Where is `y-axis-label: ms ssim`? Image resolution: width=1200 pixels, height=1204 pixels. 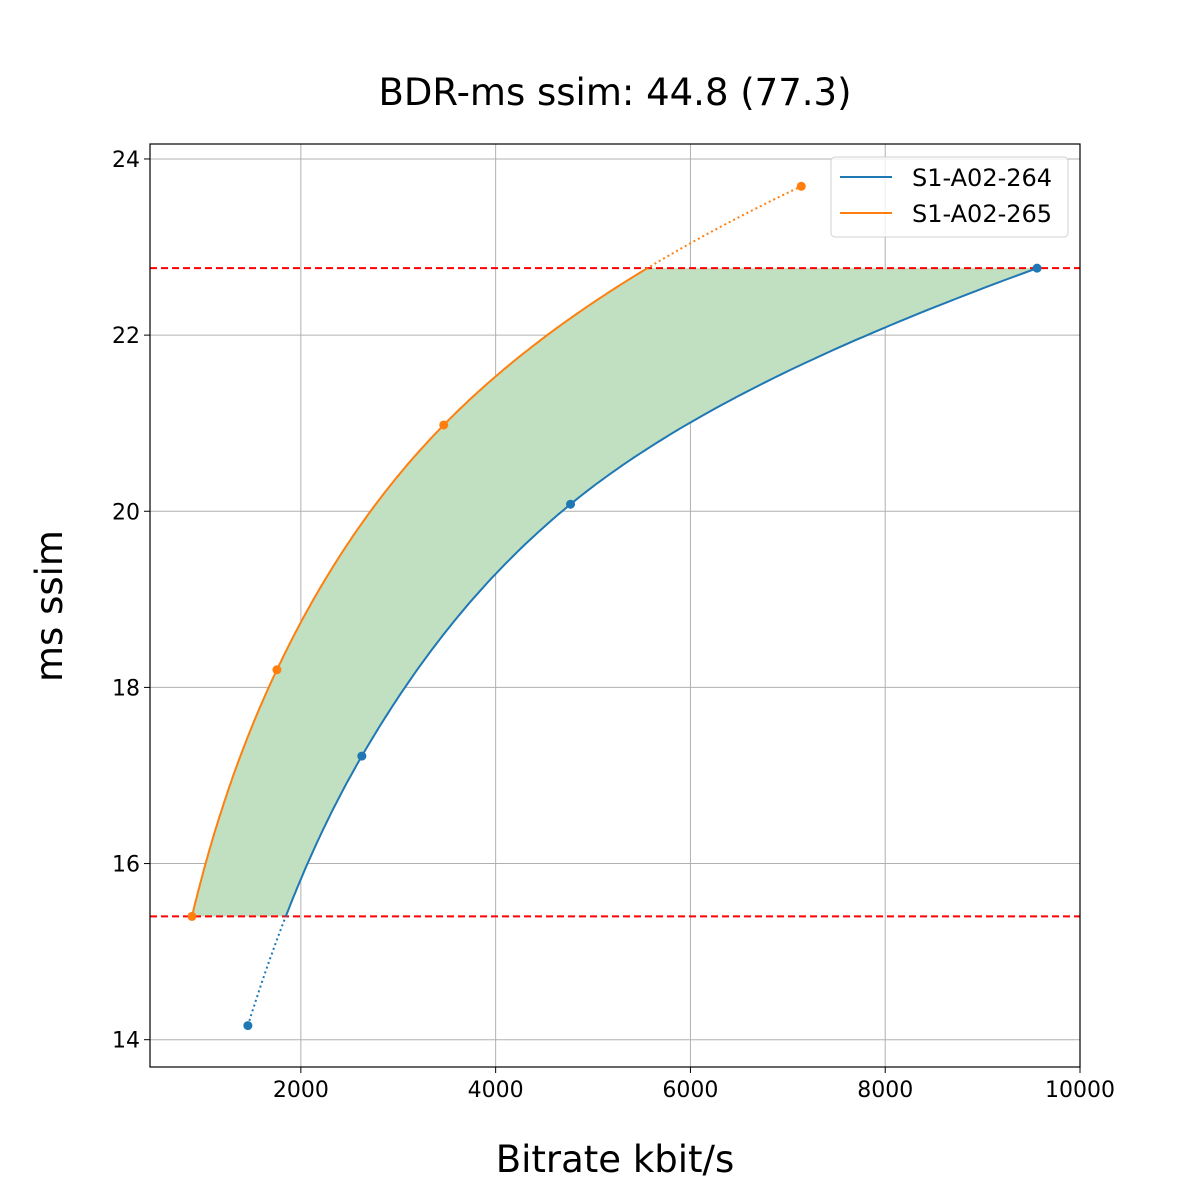
y-axis-label: ms ssim is located at coordinates (49, 606).